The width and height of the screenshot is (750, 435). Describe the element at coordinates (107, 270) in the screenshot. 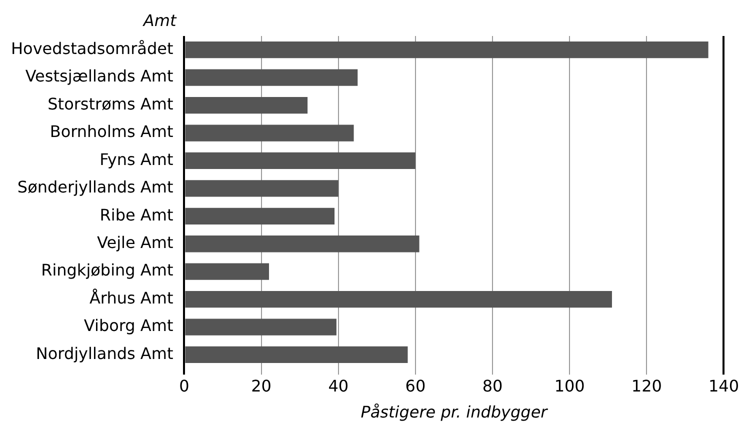

I see `y-tick-label: Ringkjøbing Amt` at that location.